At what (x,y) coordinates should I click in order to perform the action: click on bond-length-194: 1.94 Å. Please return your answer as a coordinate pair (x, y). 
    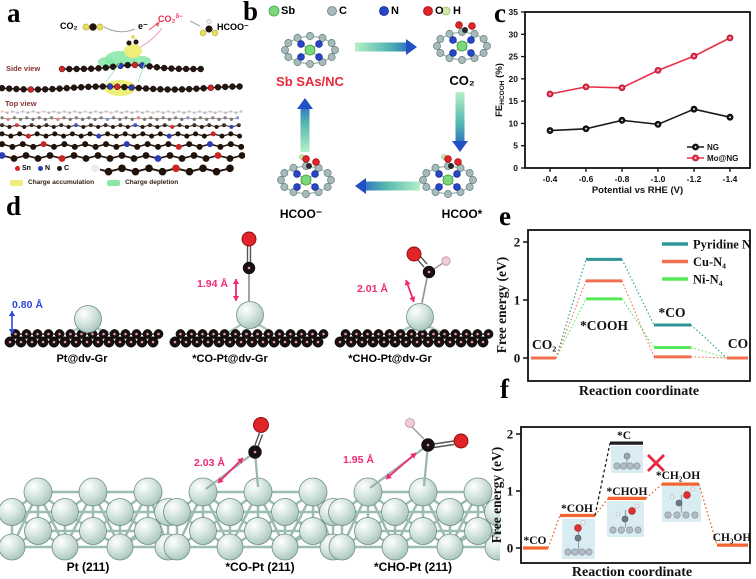
    Looking at the image, I should click on (212, 284).